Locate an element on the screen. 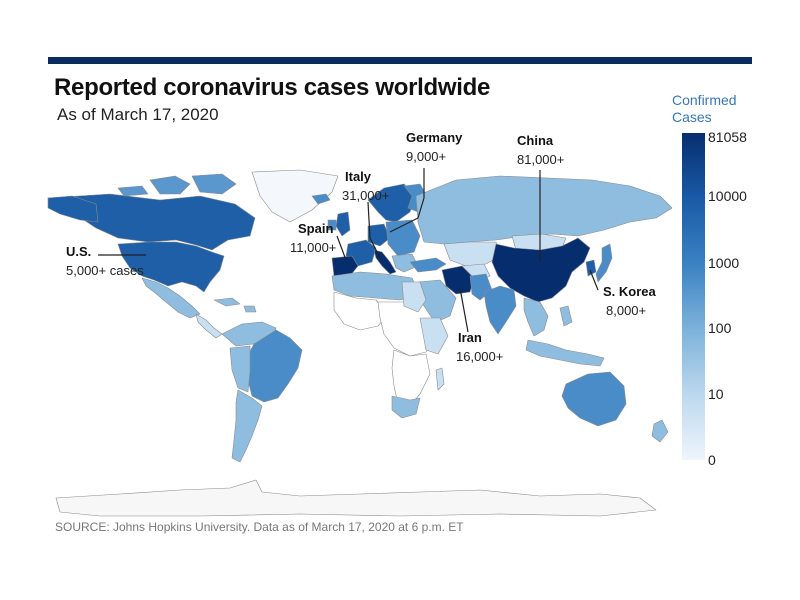 Image resolution: width=800 pixels, height=600 pixels. china is located at coordinates (541, 270).